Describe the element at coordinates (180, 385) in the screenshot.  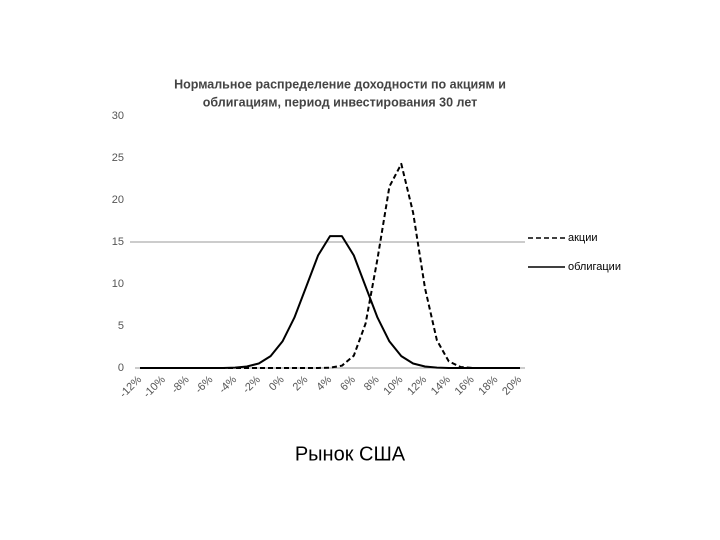
I see `x-tick-label: -8%` at that location.